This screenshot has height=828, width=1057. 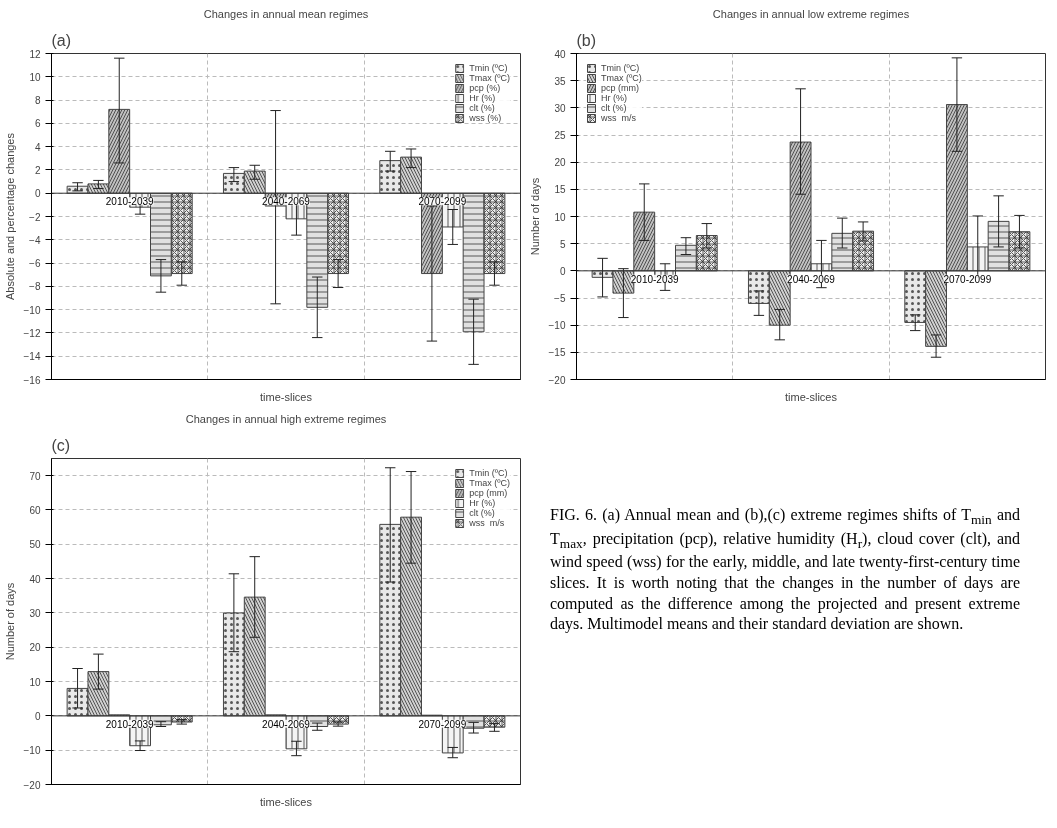 I want to click on y-tick-label: 8, so click(x=37, y=101).